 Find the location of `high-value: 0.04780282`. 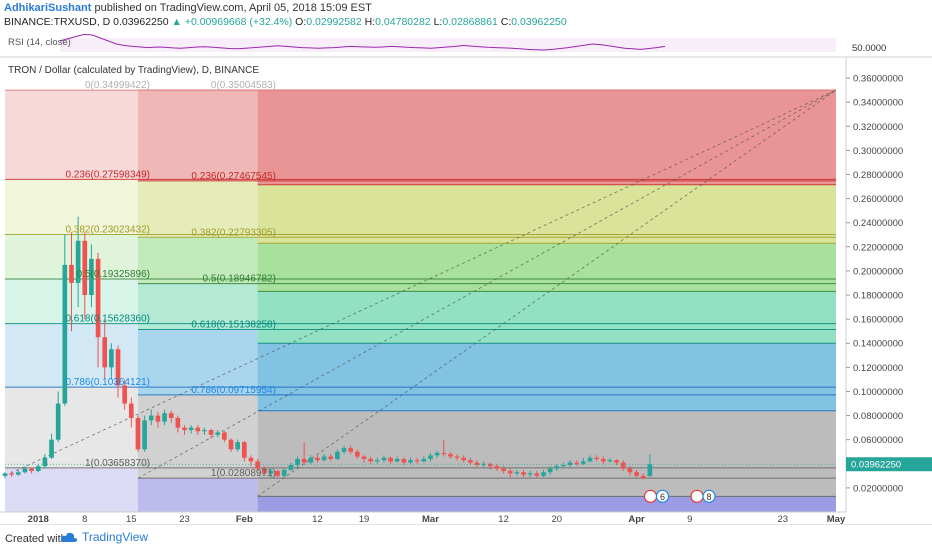

high-value: 0.04780282 is located at coordinates (403, 22).